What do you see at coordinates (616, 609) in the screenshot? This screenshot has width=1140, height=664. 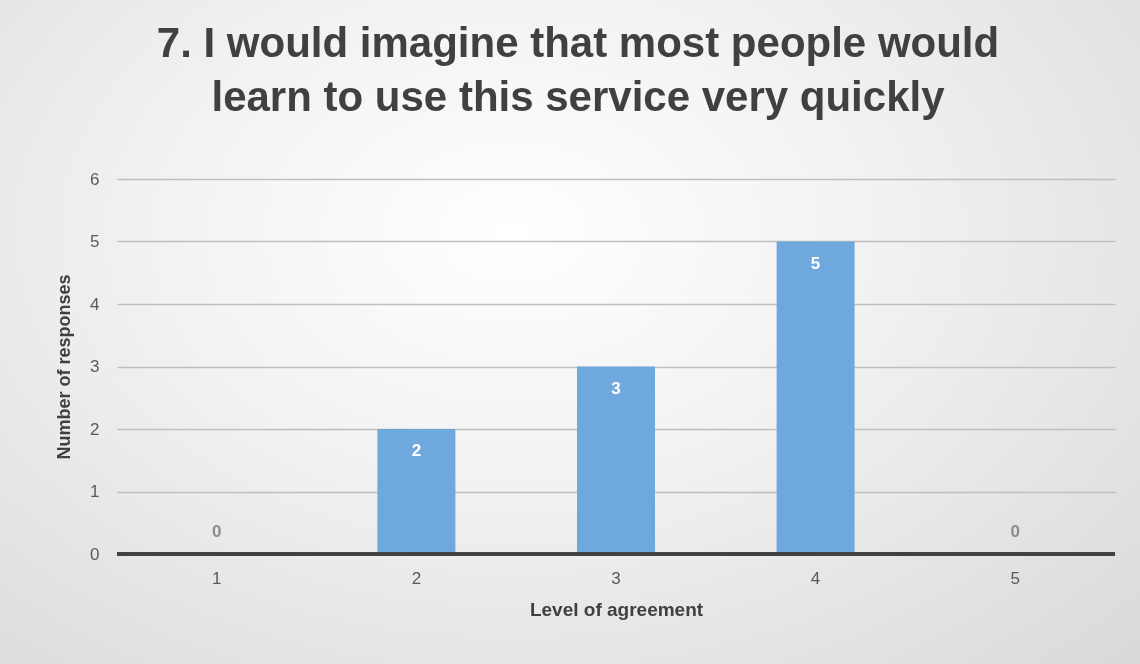 I see `x-axis-title: Level of agreement` at bounding box center [616, 609].